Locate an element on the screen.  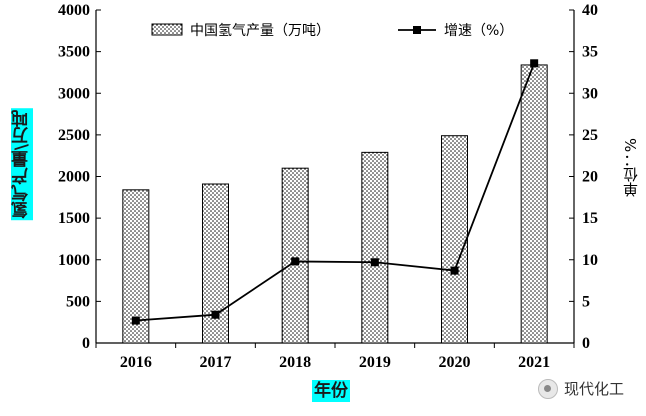
legend-bar-label: 中国氢气产量（万吨） is located at coordinates (260, 31).